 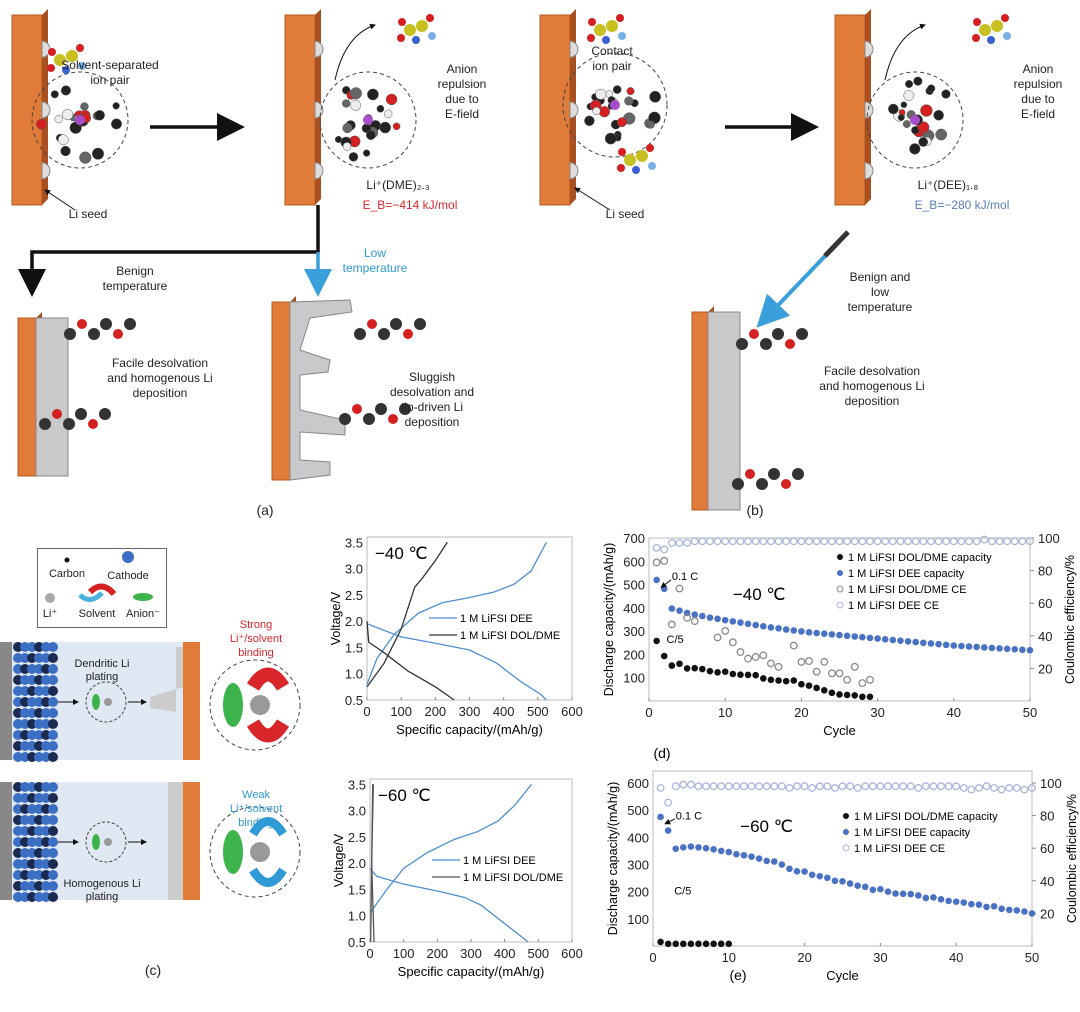 What do you see at coordinates (625, 214) in the screenshot?
I see `b-li-seed-label: Li seed` at bounding box center [625, 214].